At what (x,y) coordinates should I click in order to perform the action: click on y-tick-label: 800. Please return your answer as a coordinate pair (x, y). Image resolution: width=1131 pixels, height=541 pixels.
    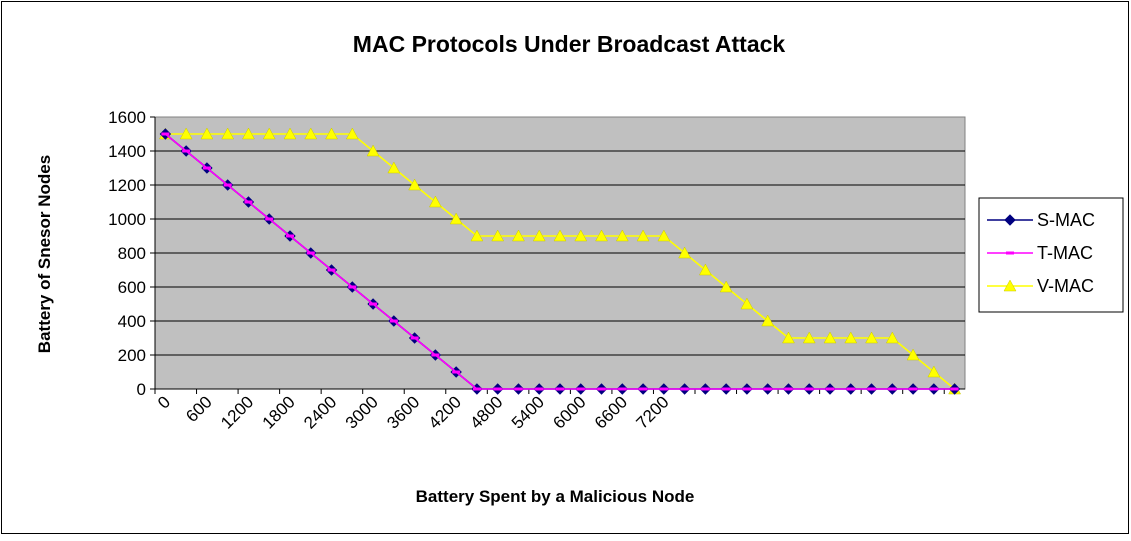
    Looking at the image, I should click on (132, 253).